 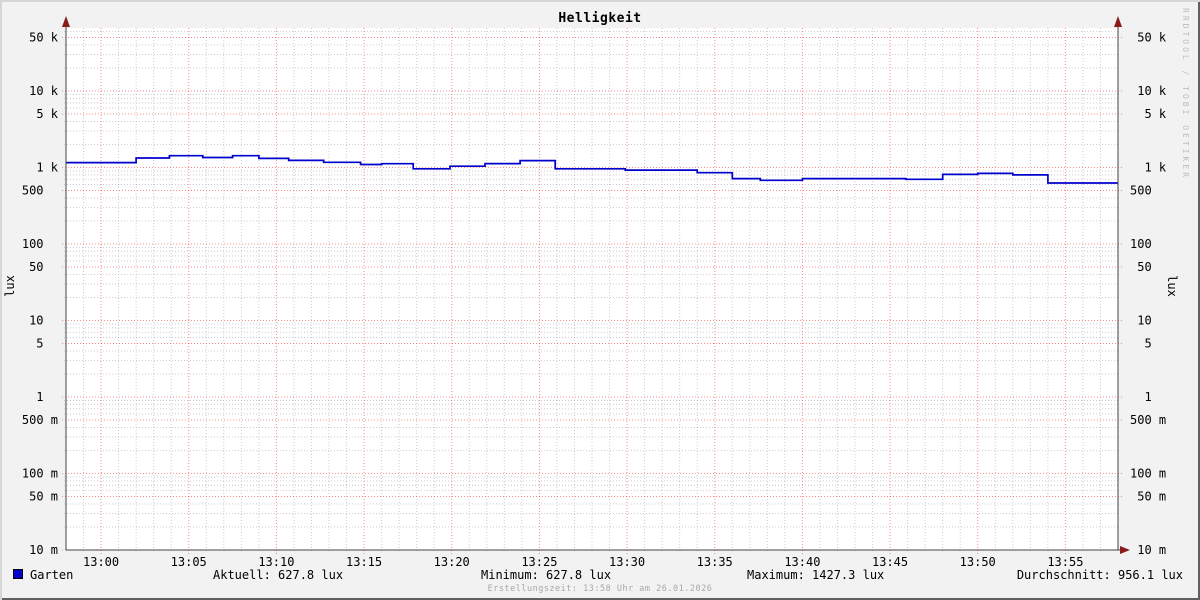 What do you see at coordinates (276, 562) in the screenshot?
I see `x-axis-tick-label: 13:10` at bounding box center [276, 562].